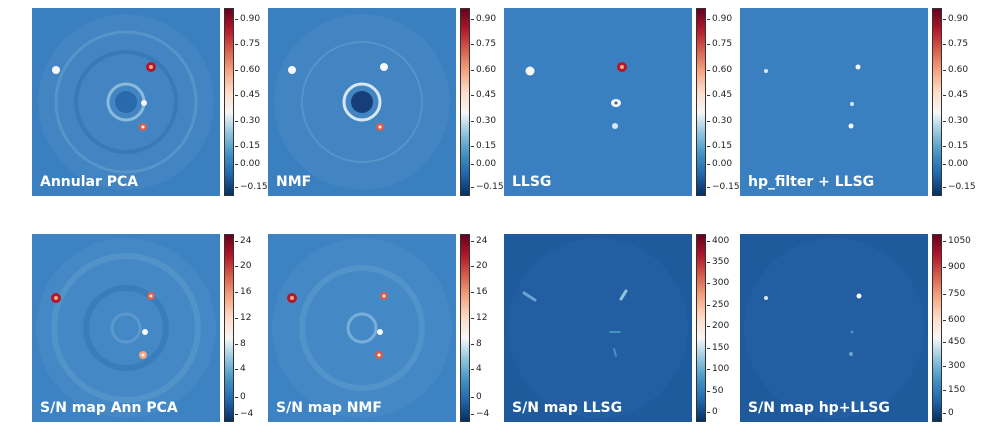 This screenshot has height=448, width=981. I want to click on tick-label: 400, so click(718, 241).